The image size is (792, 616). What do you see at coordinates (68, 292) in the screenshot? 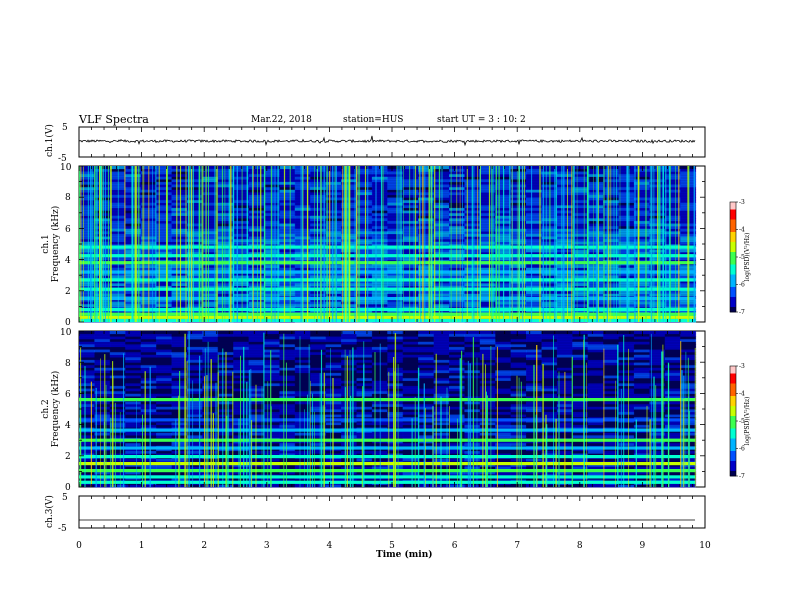
I see `ytick-label-spec1-2: 2` at bounding box center [68, 292].